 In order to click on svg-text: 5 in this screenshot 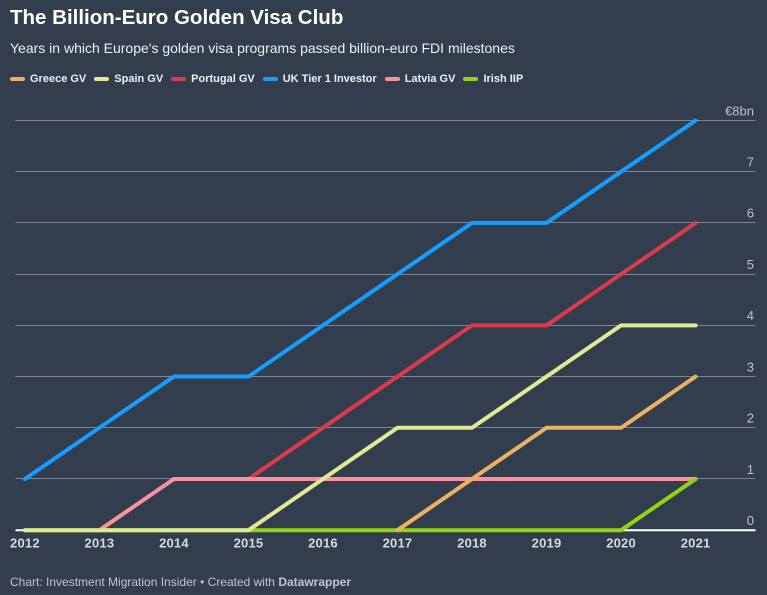, I will do `click(750, 264)`.